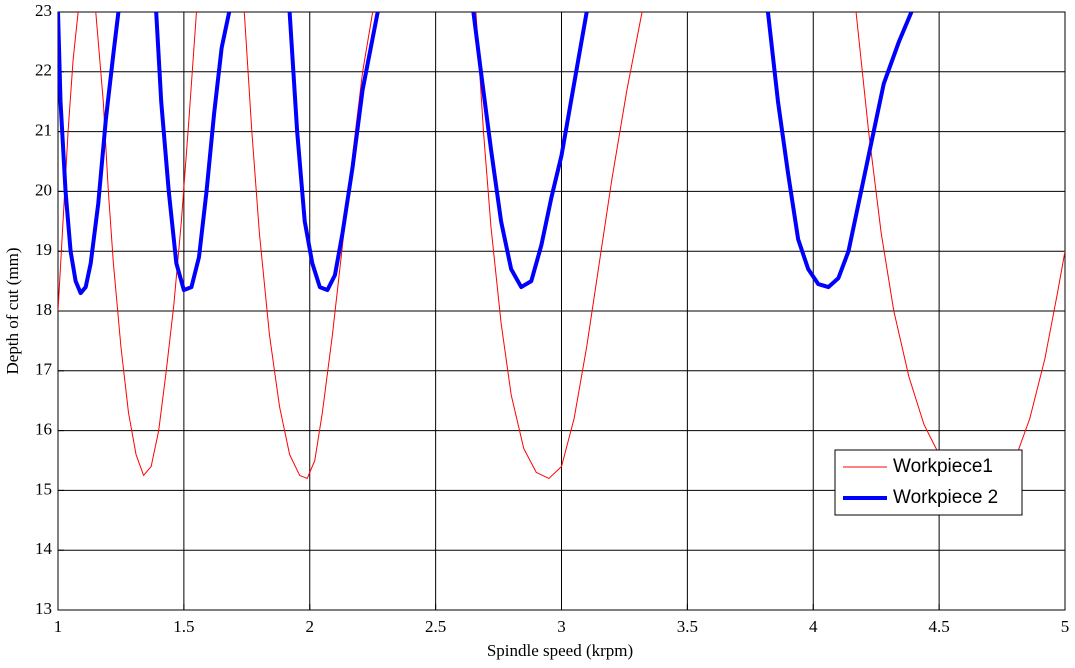  Describe the element at coordinates (12, 311) in the screenshot. I see `y-axis-label: Depth of cut (mm)` at that location.